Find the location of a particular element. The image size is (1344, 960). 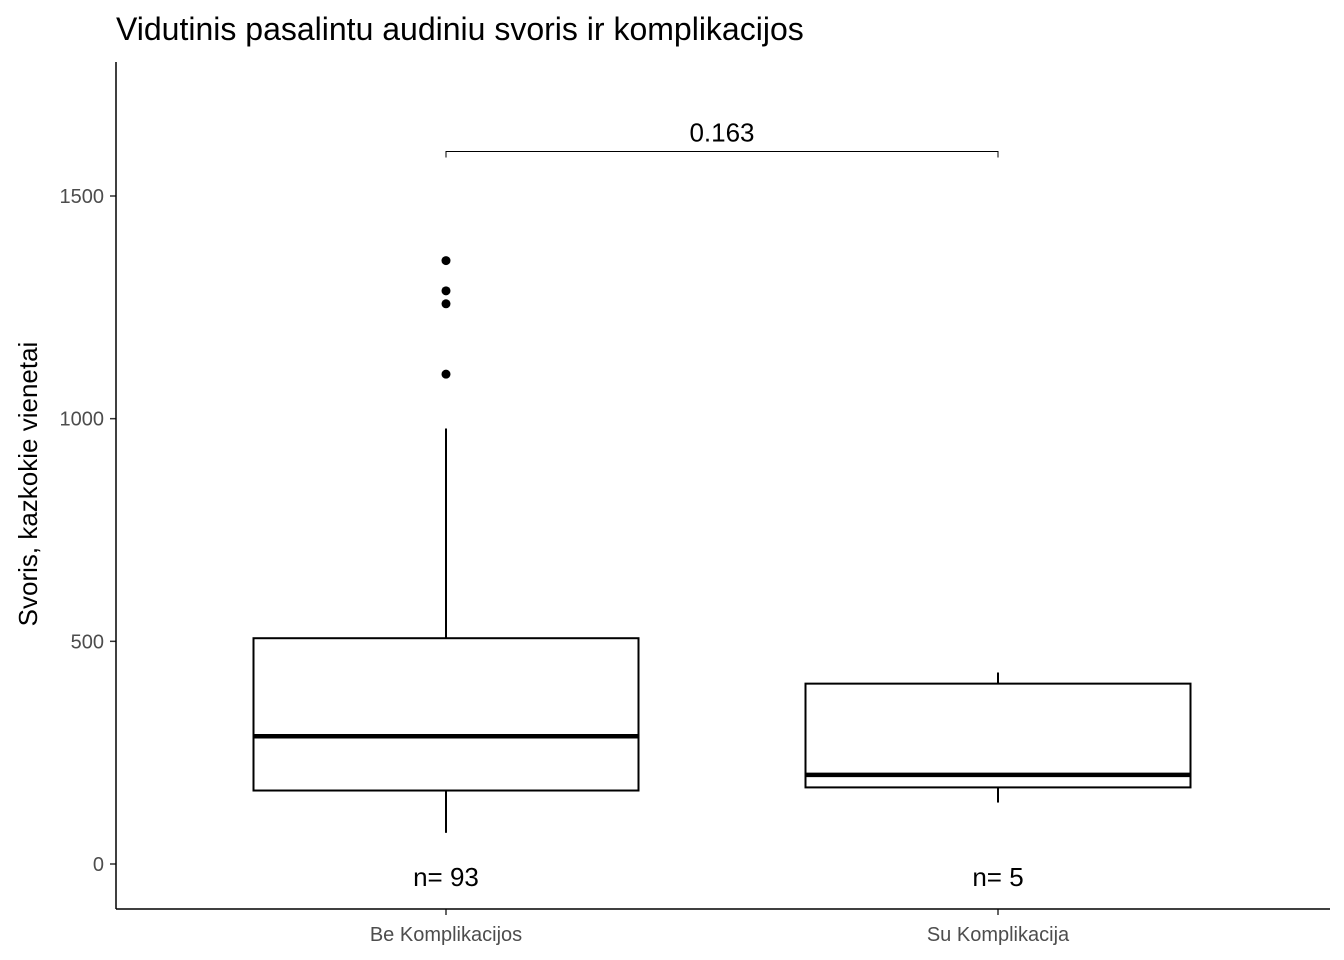

comparison-bracket-group: 0.163 is located at coordinates (722, 137).